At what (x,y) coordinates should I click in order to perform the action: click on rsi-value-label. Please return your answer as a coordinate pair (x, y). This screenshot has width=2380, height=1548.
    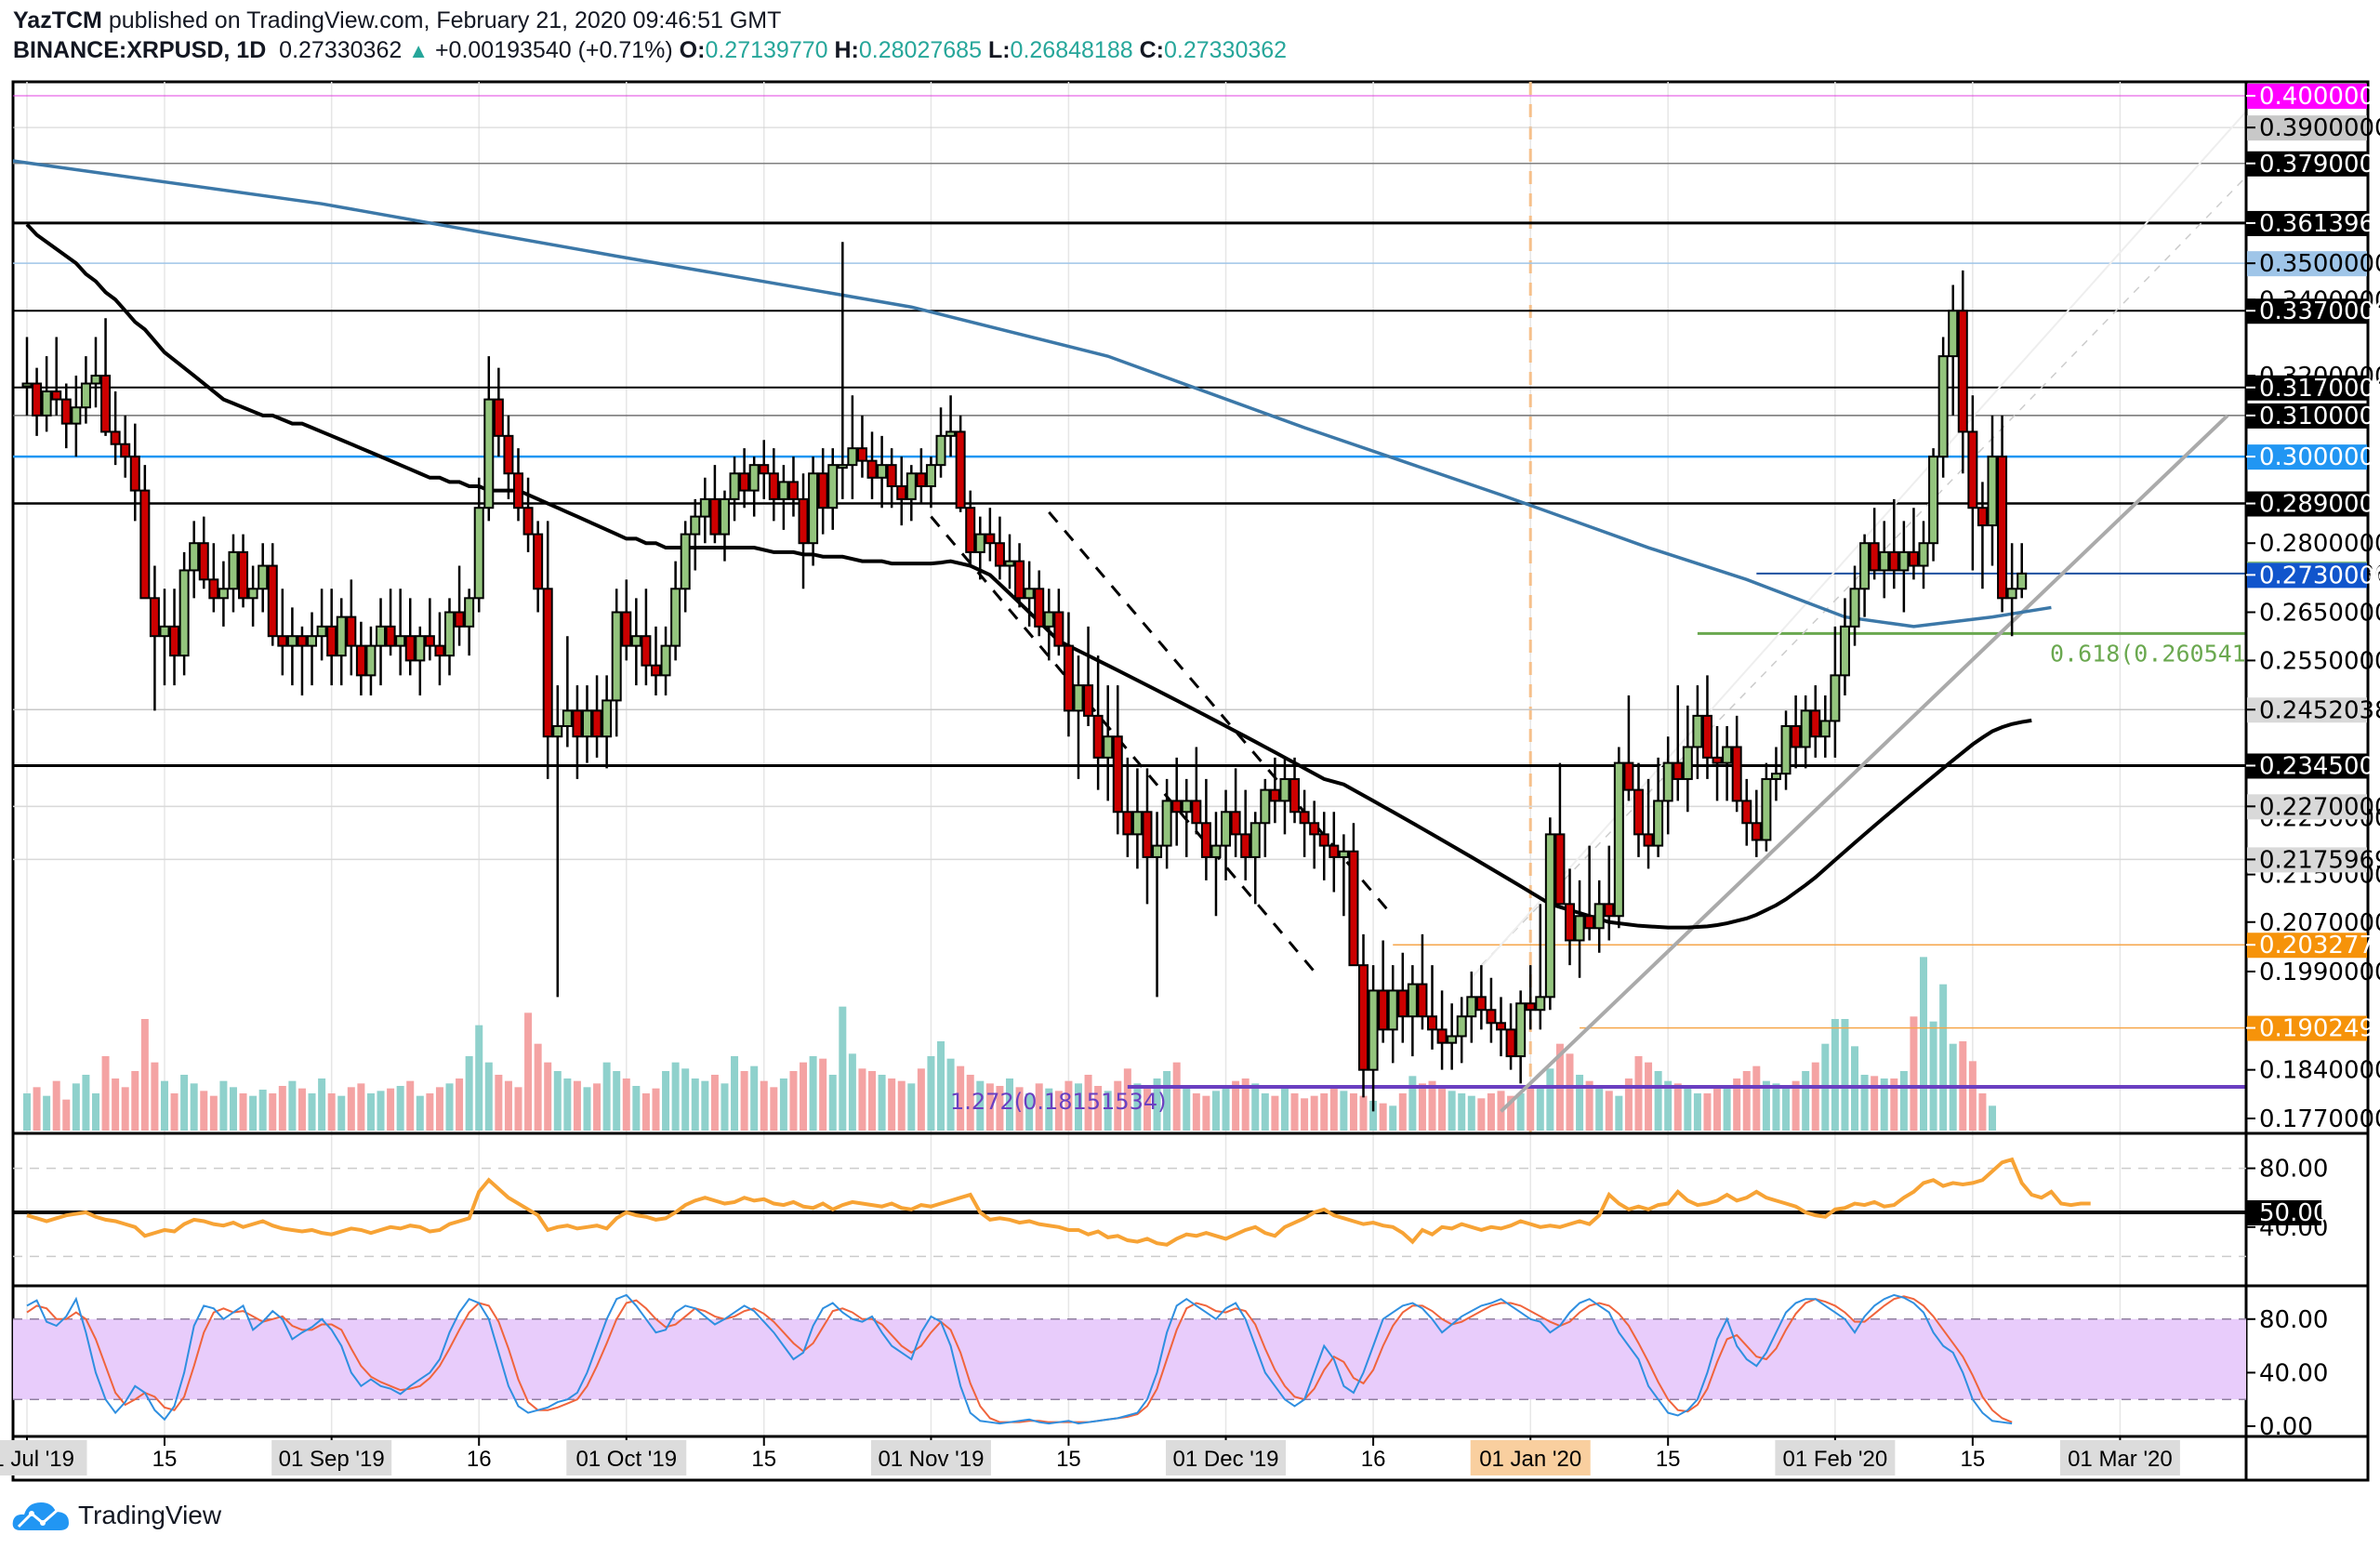
    Looking at the image, I should click on (2284, 1212).